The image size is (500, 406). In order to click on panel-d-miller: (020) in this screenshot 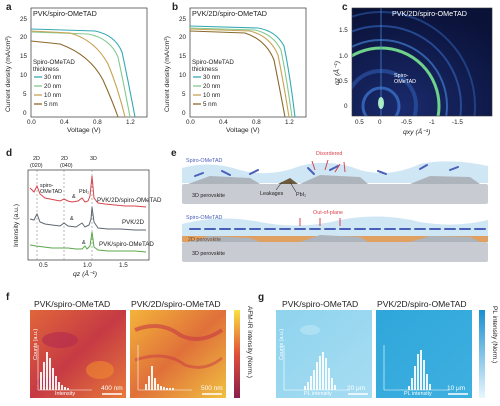, I will do `click(36, 166)`.